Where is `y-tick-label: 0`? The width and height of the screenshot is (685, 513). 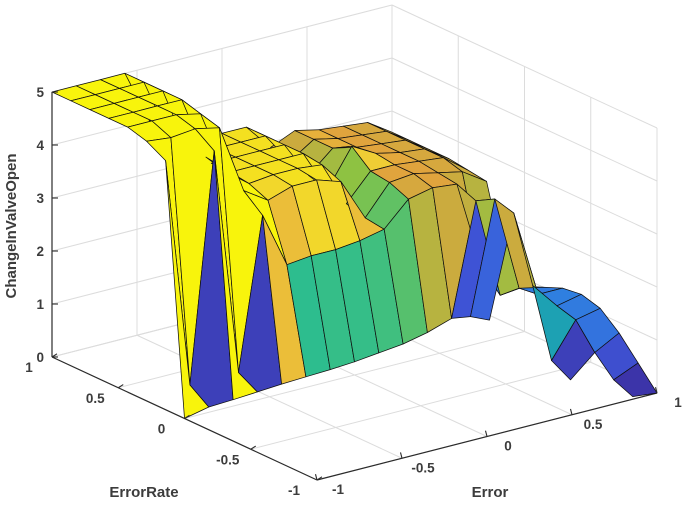
y-tick-label: 0 is located at coordinates (162, 429).